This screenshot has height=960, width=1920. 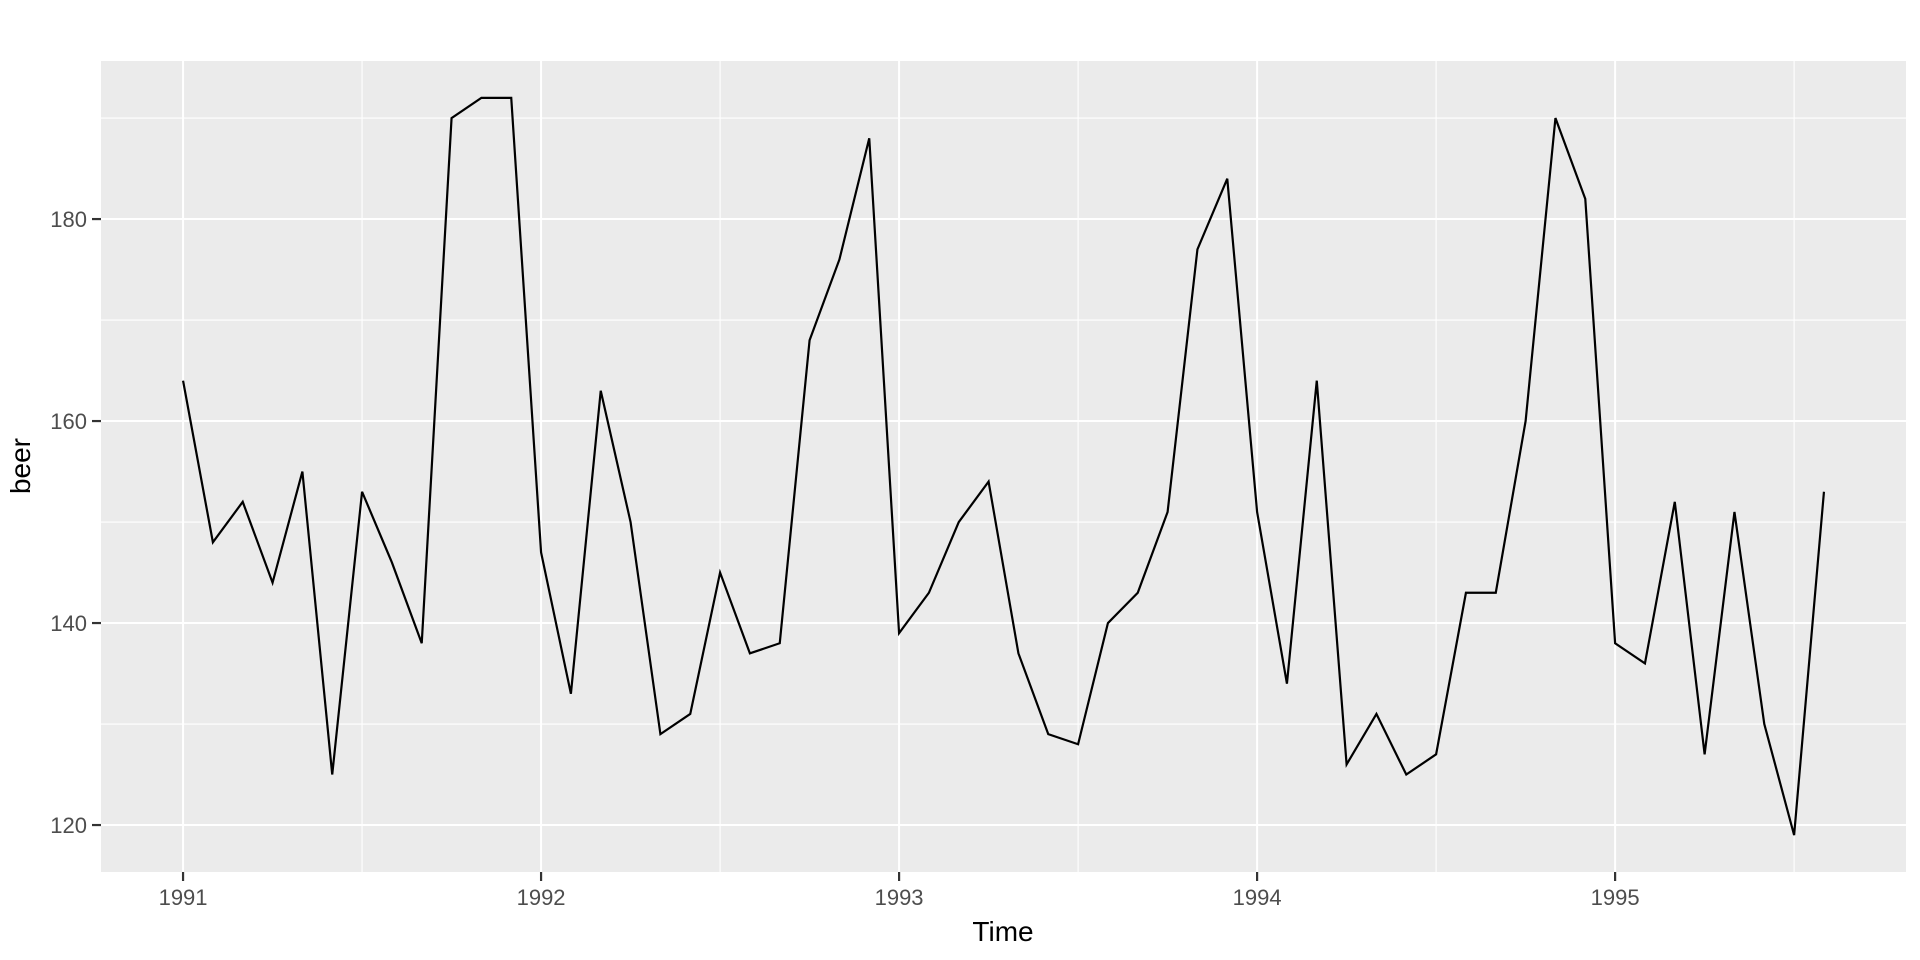 I want to click on y-tick-label: 180, so click(x=68, y=219).